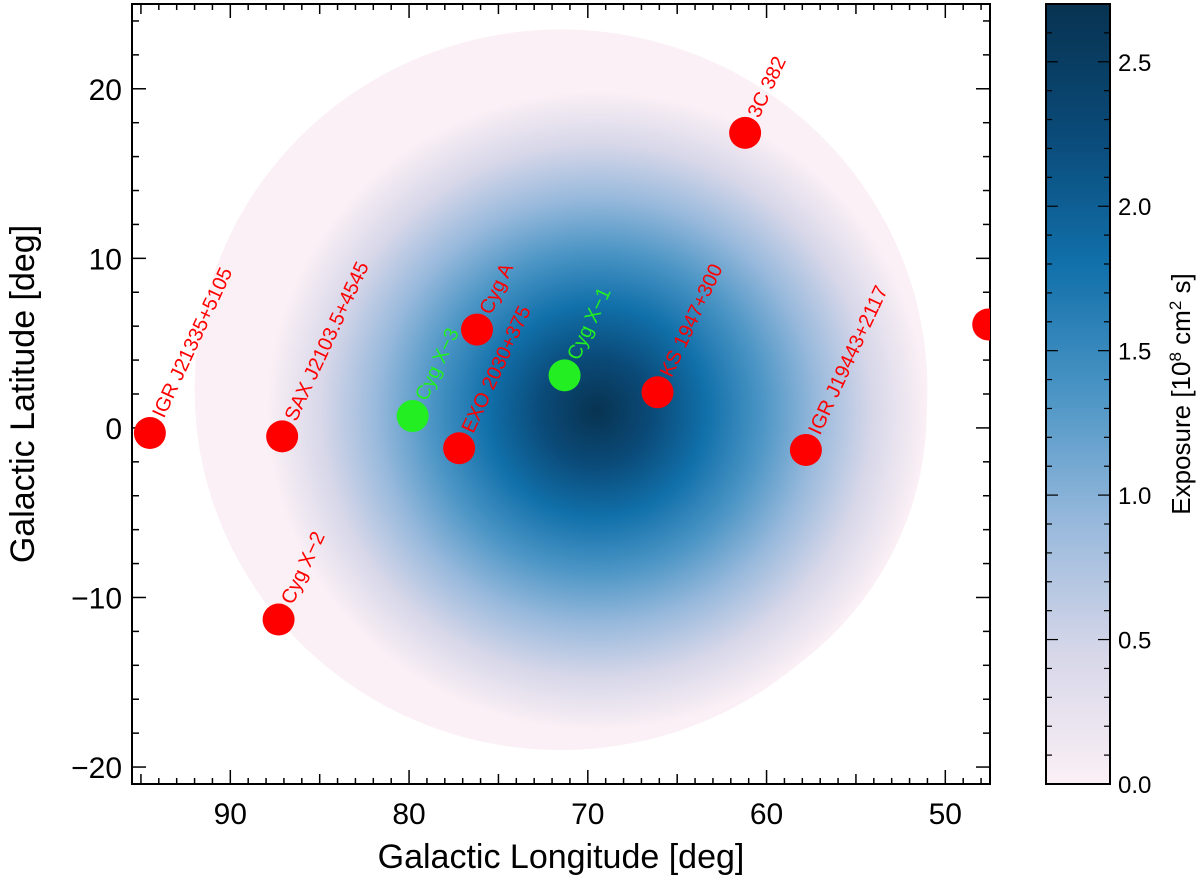 The image size is (1200, 882). Describe the element at coordinates (1134, 785) in the screenshot. I see `colorbar-tick-label: 0.0` at that location.